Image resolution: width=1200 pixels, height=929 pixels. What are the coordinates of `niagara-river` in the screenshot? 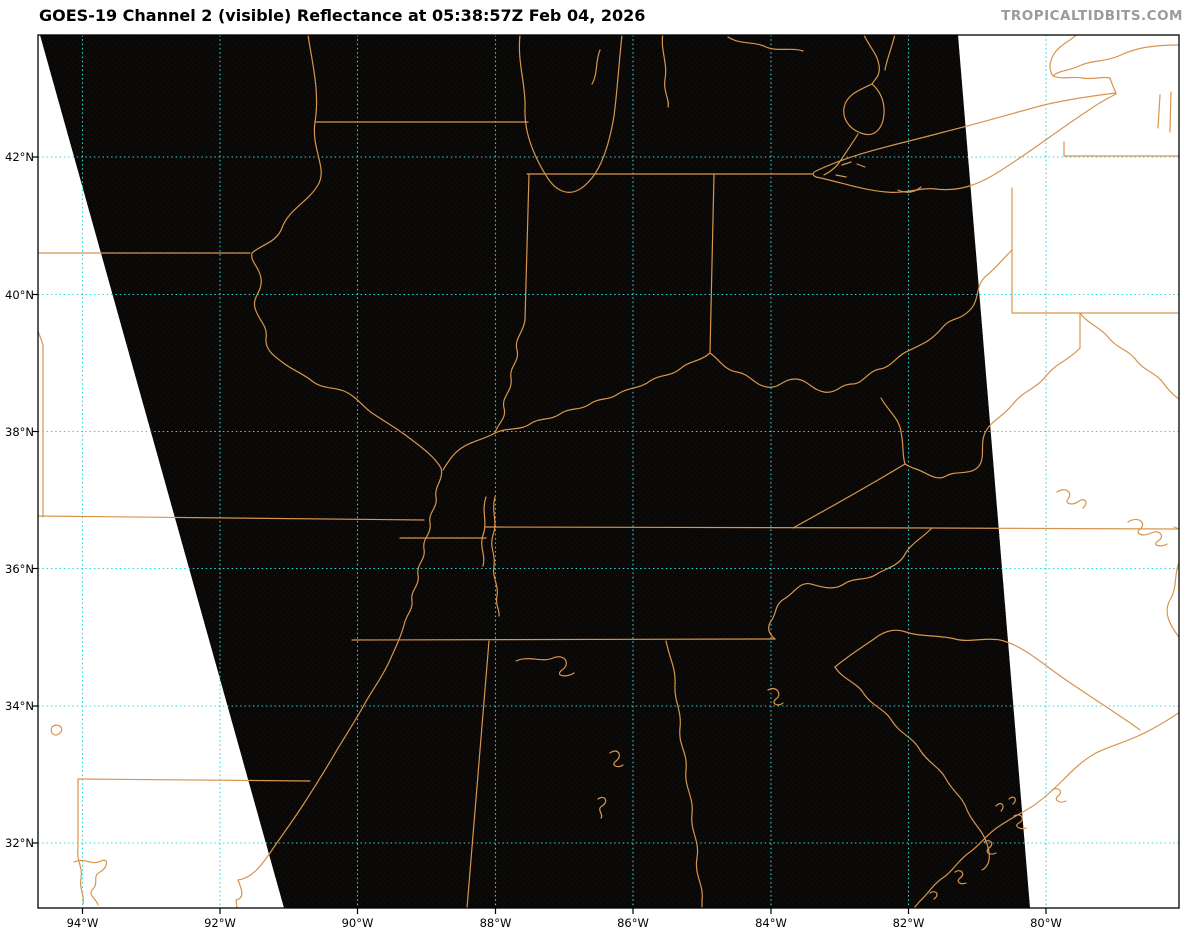 It's located at (1113, 85).